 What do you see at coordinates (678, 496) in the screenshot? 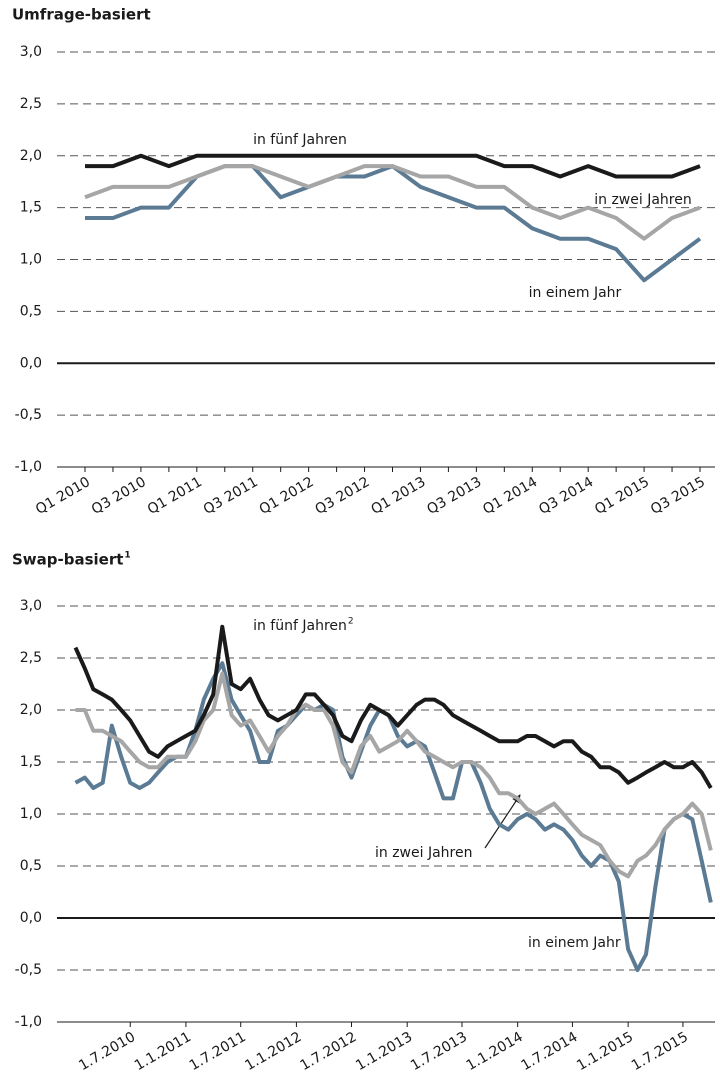
I see `x-tick-label: Q3 2015` at bounding box center [678, 496].